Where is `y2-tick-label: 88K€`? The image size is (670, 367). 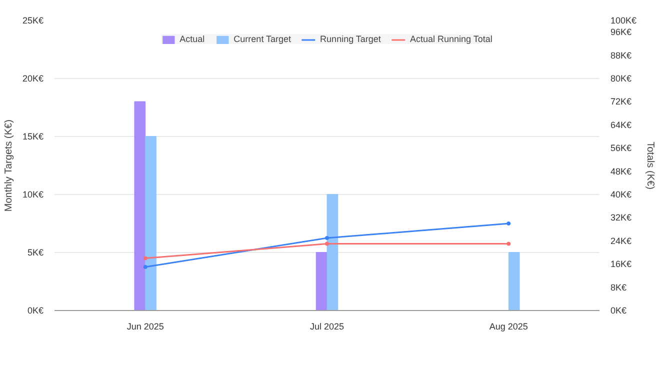
y2-tick-label: 88K€ is located at coordinates (621, 55).